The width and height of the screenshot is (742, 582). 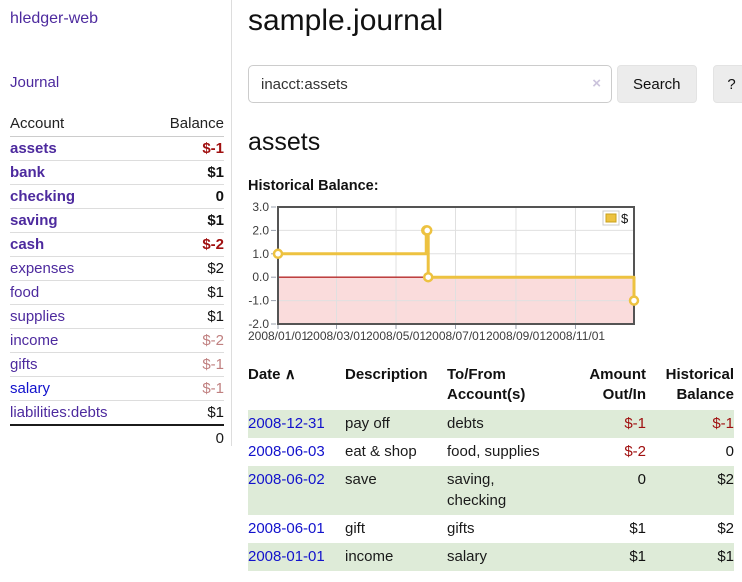 I want to click on transaction-amount: $-2, so click(x=635, y=451).